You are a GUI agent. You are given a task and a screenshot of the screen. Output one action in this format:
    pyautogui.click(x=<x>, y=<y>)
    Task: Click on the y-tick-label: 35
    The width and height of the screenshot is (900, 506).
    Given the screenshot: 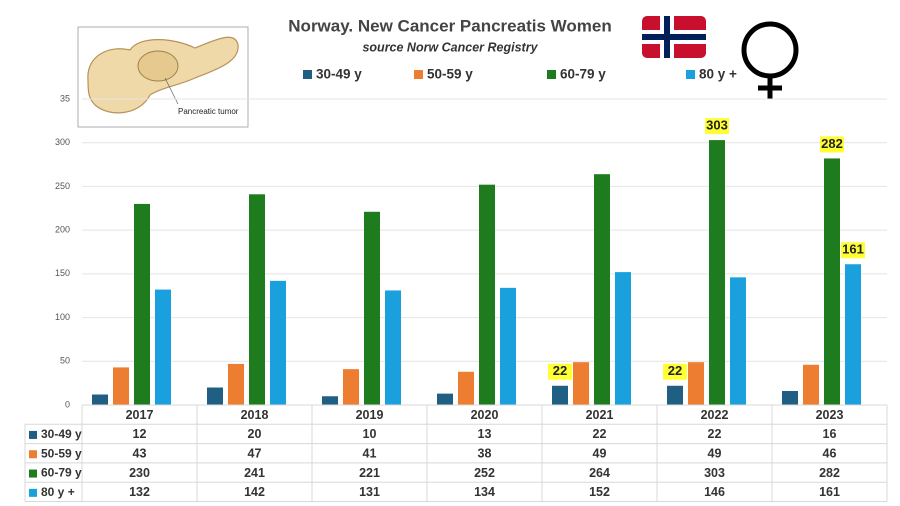 What is the action you would take?
    pyautogui.click(x=65, y=98)
    